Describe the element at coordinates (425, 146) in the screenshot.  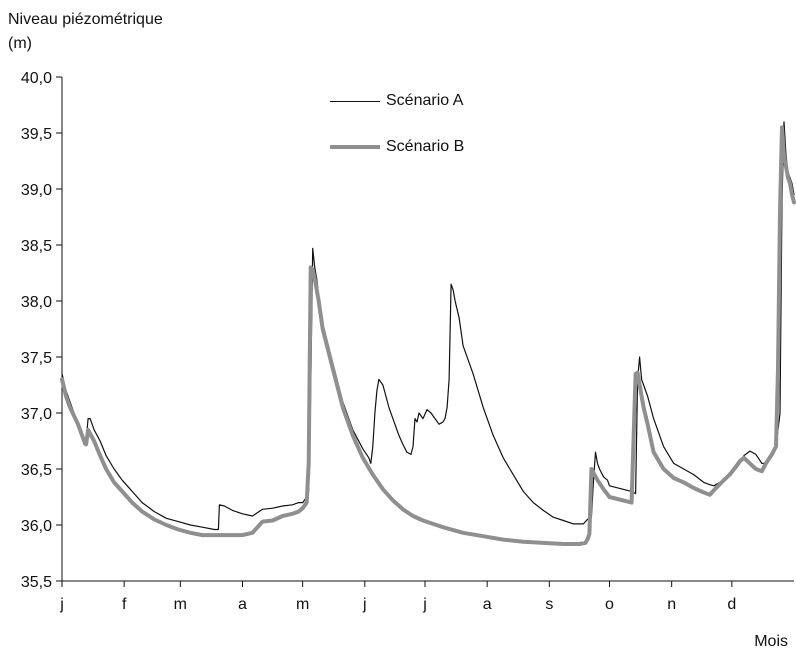
I see `legend-label-scenario-b: Scénario B` at that location.